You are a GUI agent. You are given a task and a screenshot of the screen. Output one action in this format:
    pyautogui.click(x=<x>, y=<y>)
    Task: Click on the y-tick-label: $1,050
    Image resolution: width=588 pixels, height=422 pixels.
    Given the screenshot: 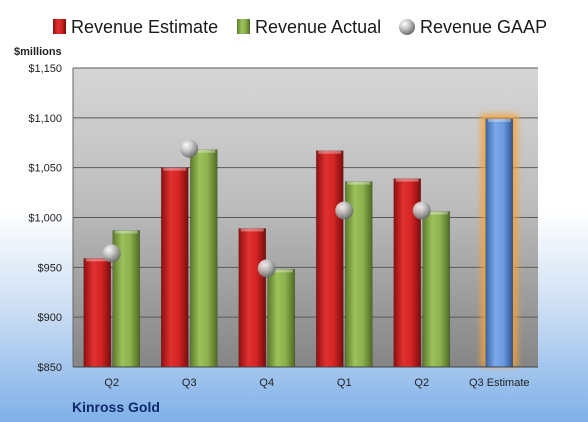 What is the action you would take?
    pyautogui.click(x=45, y=169)
    